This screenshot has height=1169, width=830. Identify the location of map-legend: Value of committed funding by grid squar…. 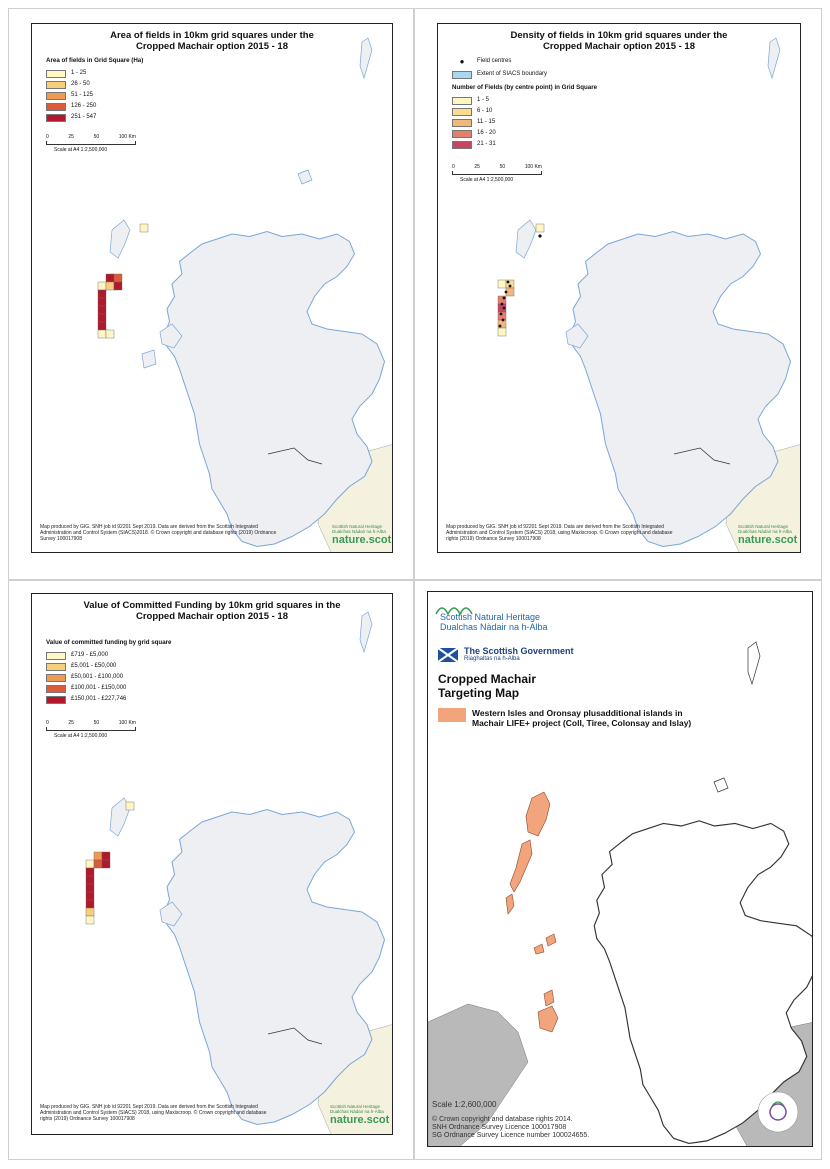
(108, 671).